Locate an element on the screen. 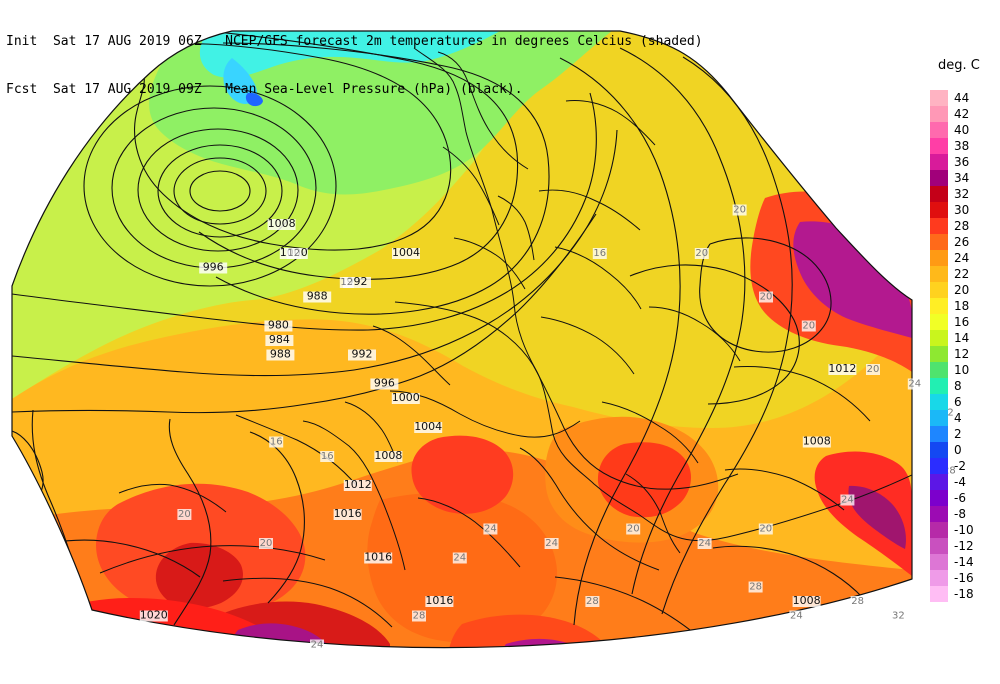 The width and height of the screenshot is (1000, 684). pressure-label: 988 is located at coordinates (280, 354).